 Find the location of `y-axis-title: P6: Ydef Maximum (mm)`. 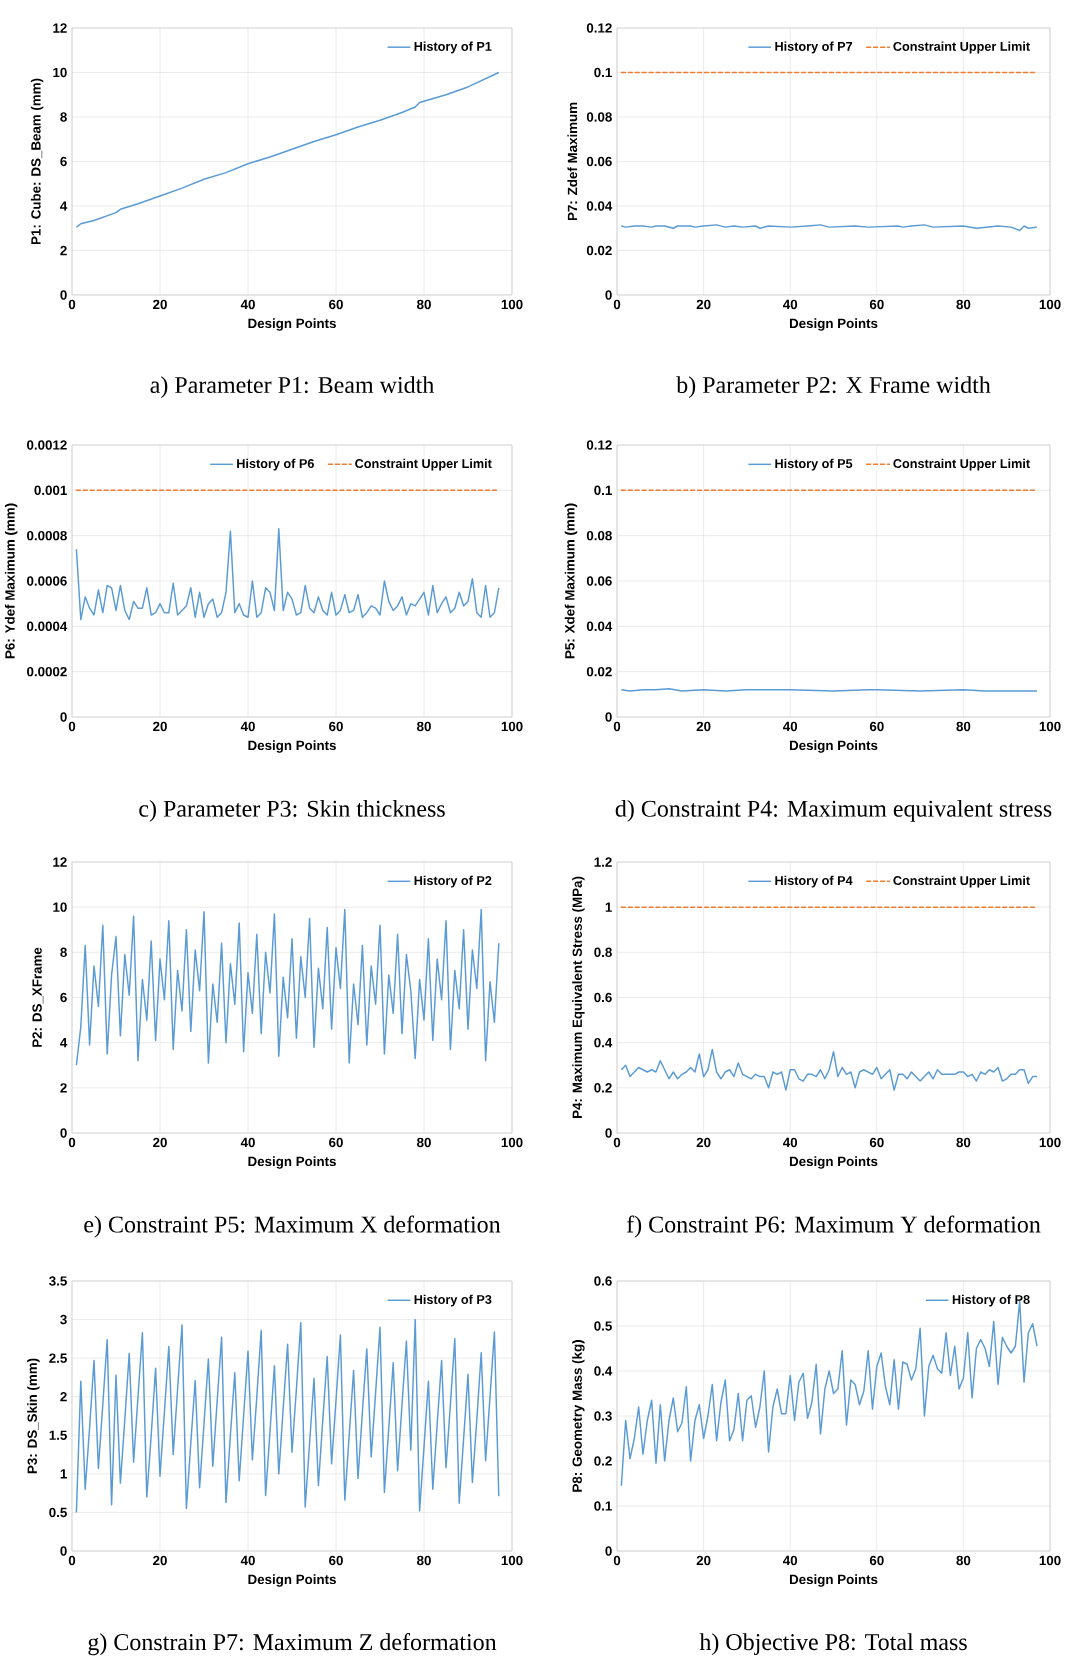

y-axis-title: P6: Ydef Maximum (mm) is located at coordinates (11, 581).